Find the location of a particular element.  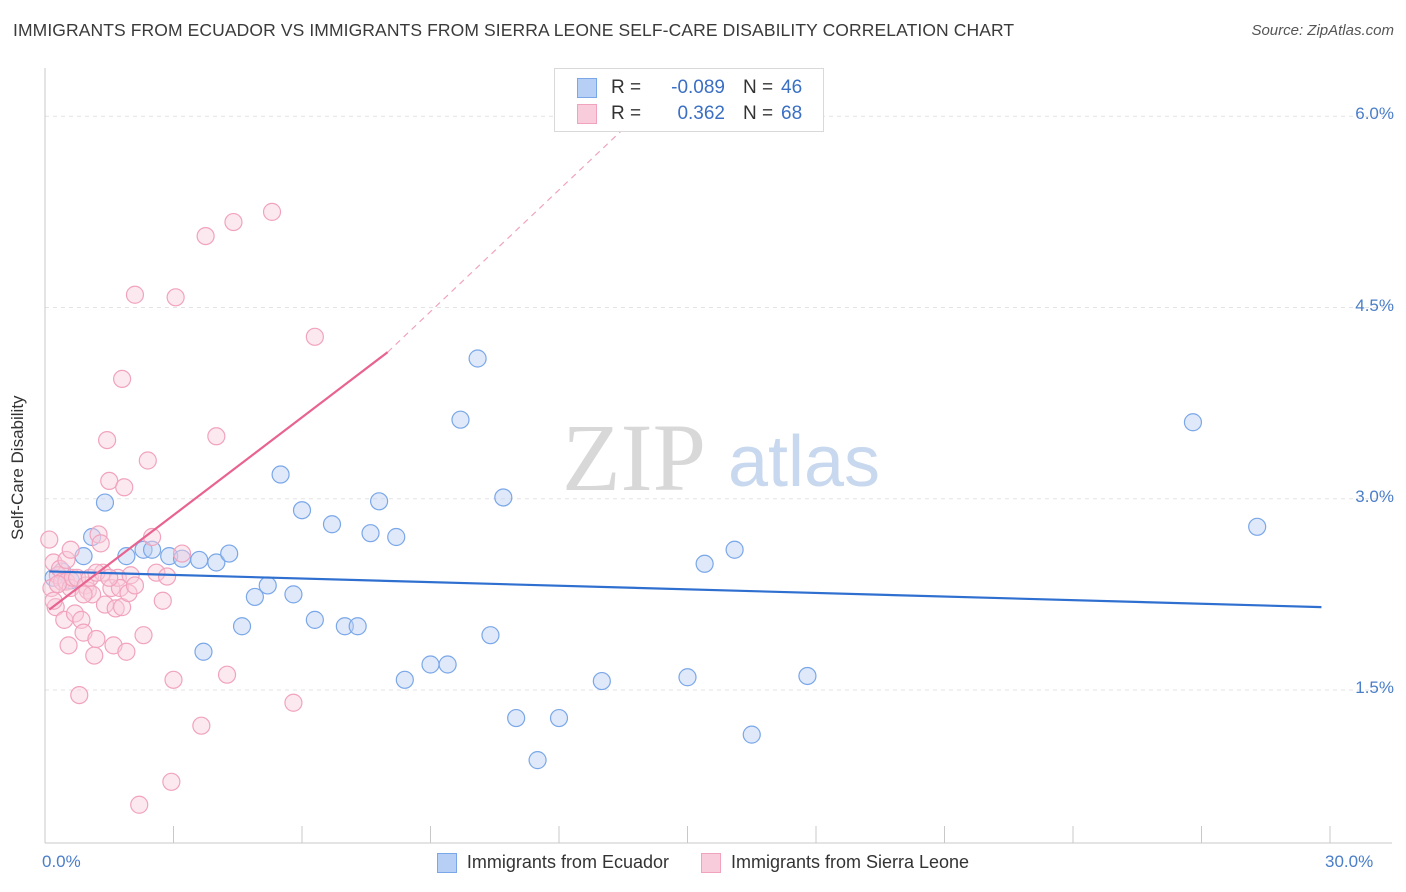

x-tick-label-min: 0.0% is located at coordinates (61, 861).